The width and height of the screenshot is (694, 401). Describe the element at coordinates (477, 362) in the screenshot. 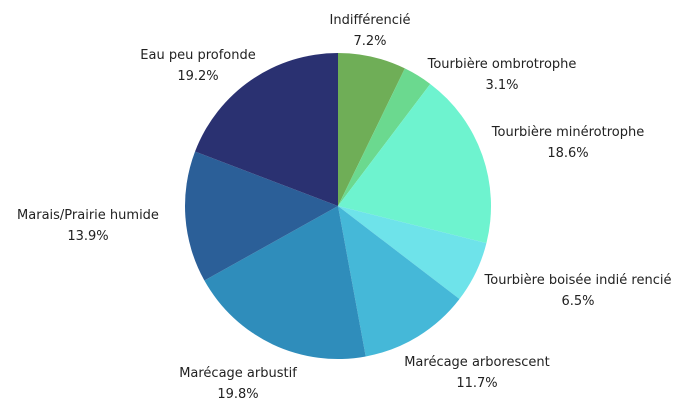

I see `slice-label-5: Marécage arborescent` at that location.